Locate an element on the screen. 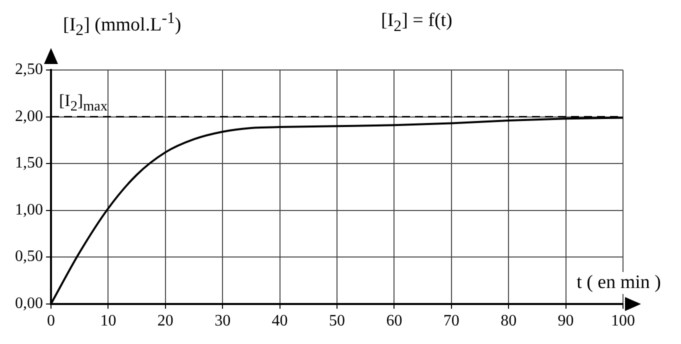  y-tick-label: 1,50 is located at coordinates (29, 163).